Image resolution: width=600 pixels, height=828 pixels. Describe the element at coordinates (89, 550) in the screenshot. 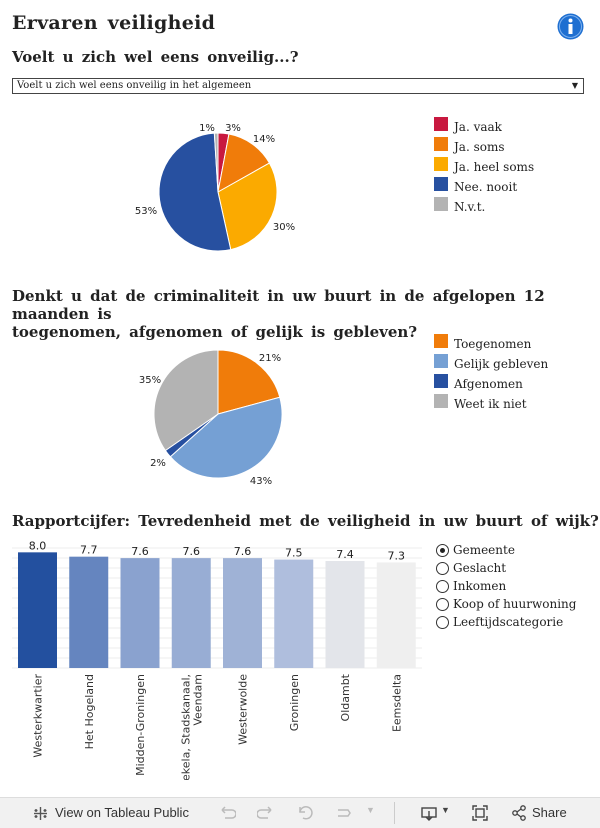

I see `bar-value-label: 7.7` at that location.